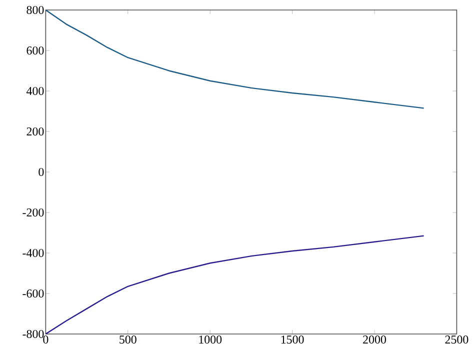 The width and height of the screenshot is (473, 355). I want to click on y-tick-label: -400, so click(33, 253).